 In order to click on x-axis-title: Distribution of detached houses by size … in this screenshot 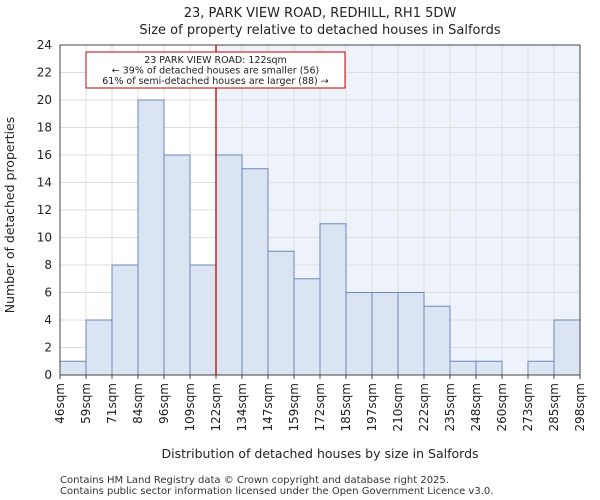, I will do `click(319, 453)`.